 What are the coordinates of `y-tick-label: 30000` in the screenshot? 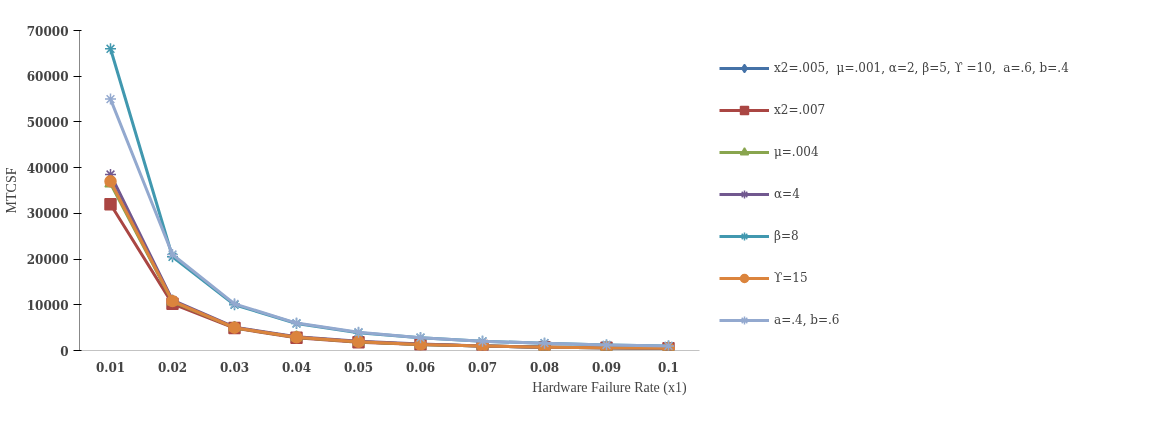 It's located at (47, 214).